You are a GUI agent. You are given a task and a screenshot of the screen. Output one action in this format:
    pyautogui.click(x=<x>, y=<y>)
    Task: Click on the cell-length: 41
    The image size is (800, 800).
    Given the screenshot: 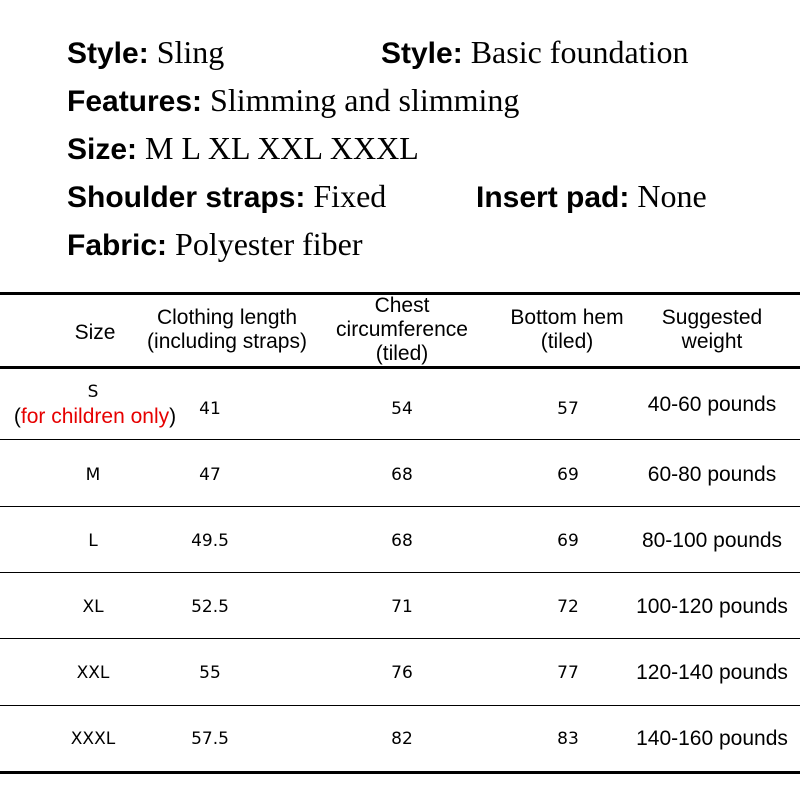 What is the action you would take?
    pyautogui.click(x=210, y=409)
    